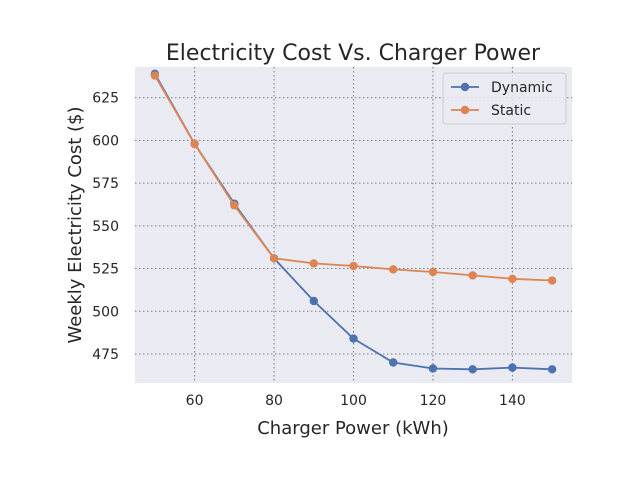  What do you see at coordinates (274, 401) in the screenshot?
I see `x-tick-label: 80` at bounding box center [274, 401].